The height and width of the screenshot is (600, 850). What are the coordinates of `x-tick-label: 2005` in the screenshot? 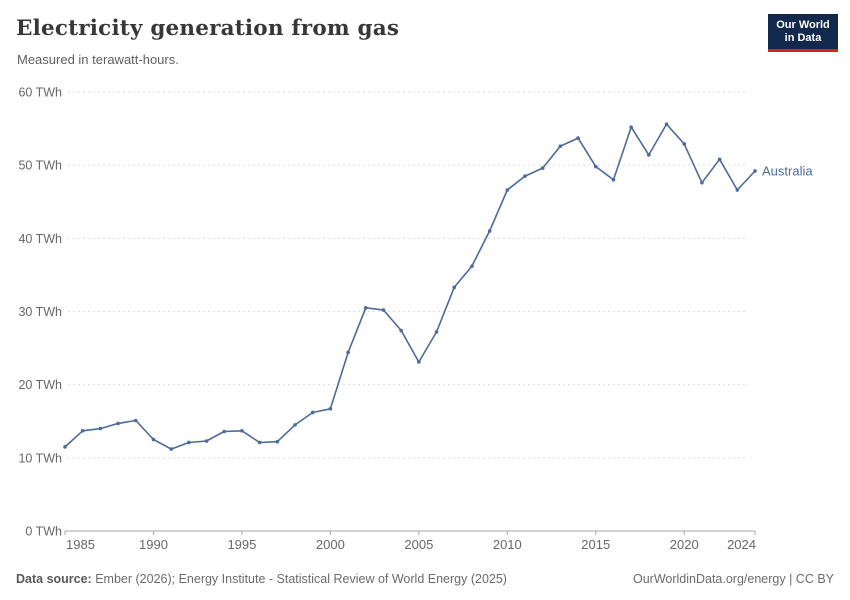 It's located at (418, 544).